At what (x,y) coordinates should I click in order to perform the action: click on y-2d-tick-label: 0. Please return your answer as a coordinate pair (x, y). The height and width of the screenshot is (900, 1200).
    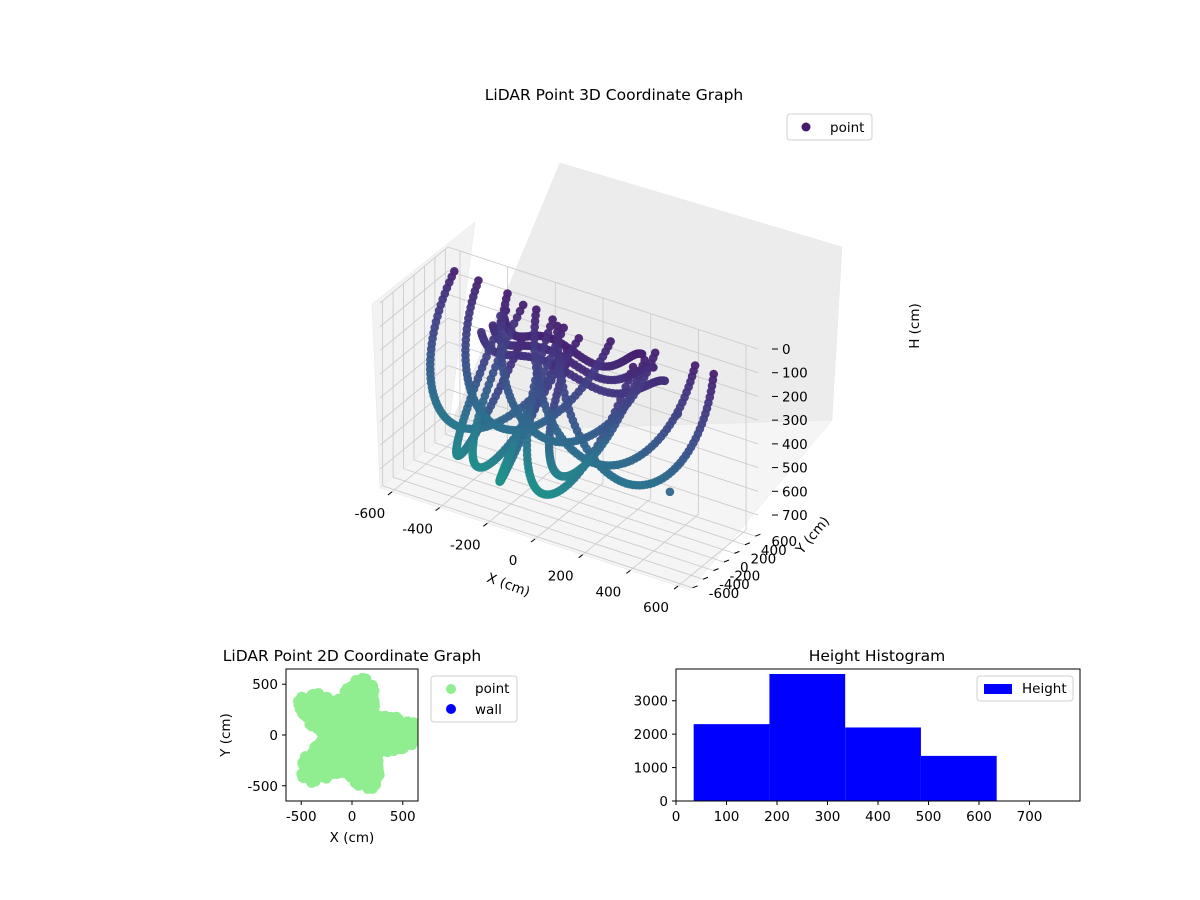
    Looking at the image, I should click on (273, 736).